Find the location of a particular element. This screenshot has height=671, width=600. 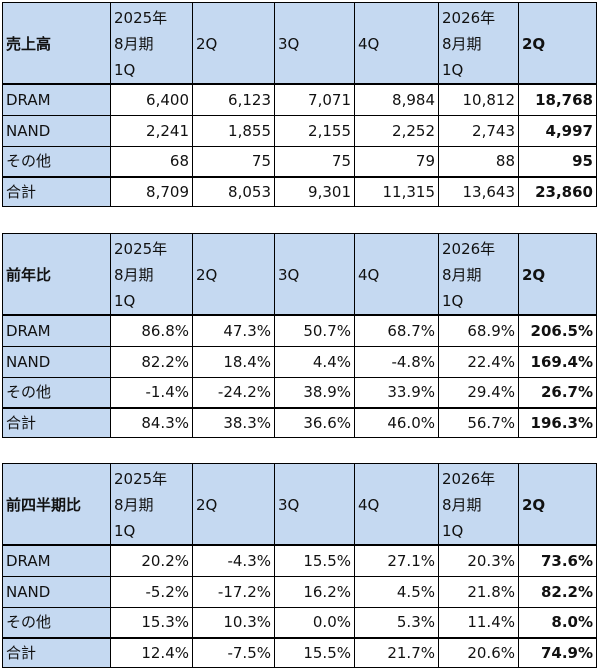

cell: 11.4% is located at coordinates (478, 622).